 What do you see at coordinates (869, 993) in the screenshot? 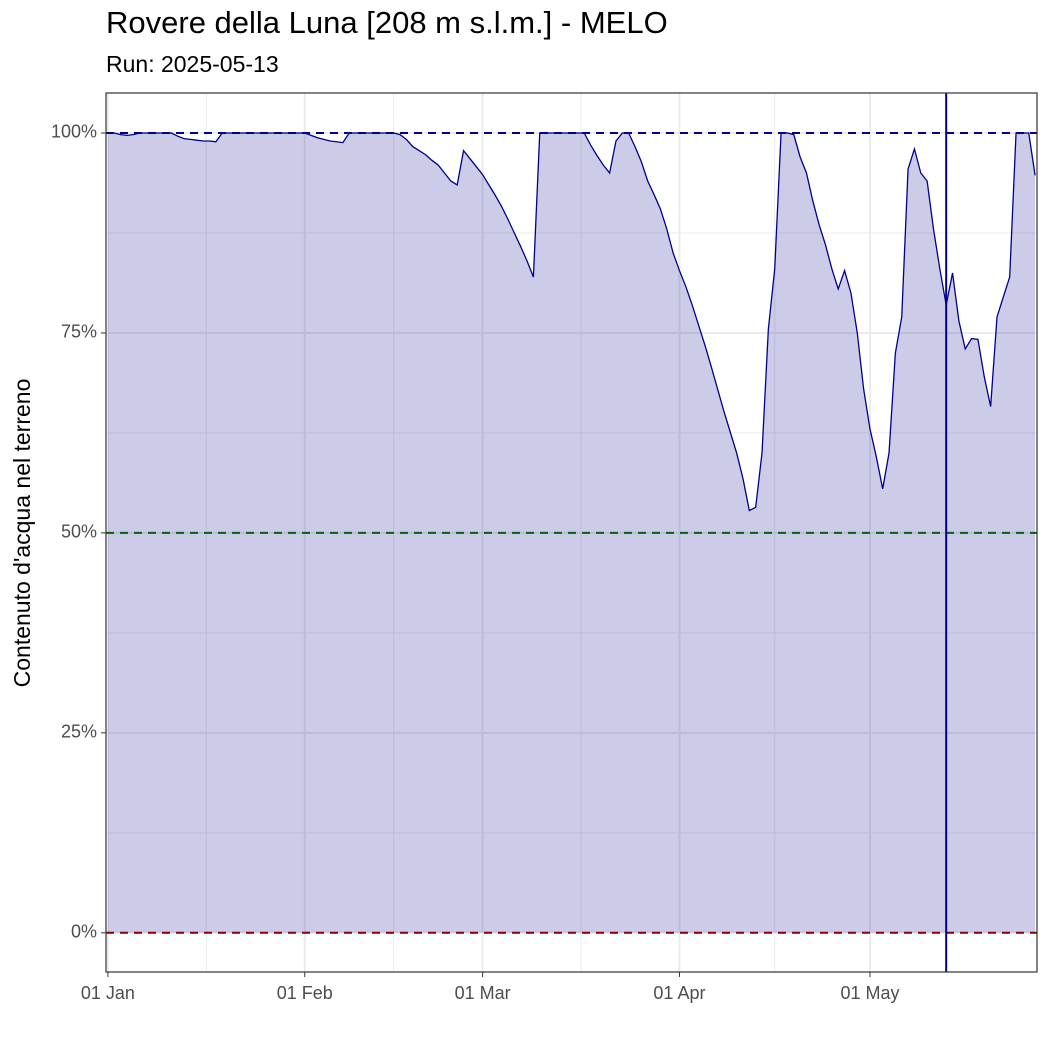
I see `x-tick-label: 01 May` at bounding box center [869, 993].